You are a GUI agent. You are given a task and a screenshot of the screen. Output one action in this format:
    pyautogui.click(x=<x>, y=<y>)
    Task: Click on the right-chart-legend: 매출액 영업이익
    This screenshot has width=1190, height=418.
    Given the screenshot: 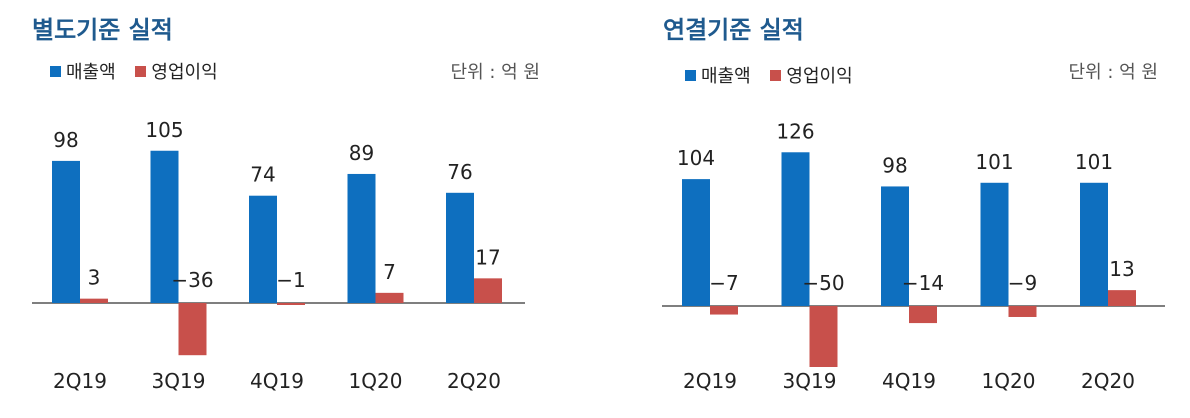 What is the action you would take?
    pyautogui.click(x=776, y=75)
    